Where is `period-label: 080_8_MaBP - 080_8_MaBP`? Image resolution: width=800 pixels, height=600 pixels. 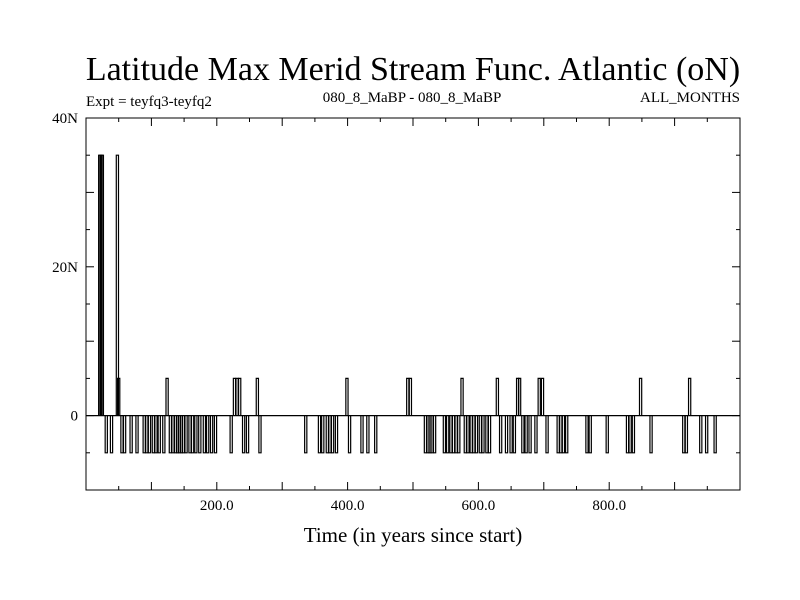 period-label: 080_8_MaBP - 080_8_MaBP is located at coordinates (412, 98).